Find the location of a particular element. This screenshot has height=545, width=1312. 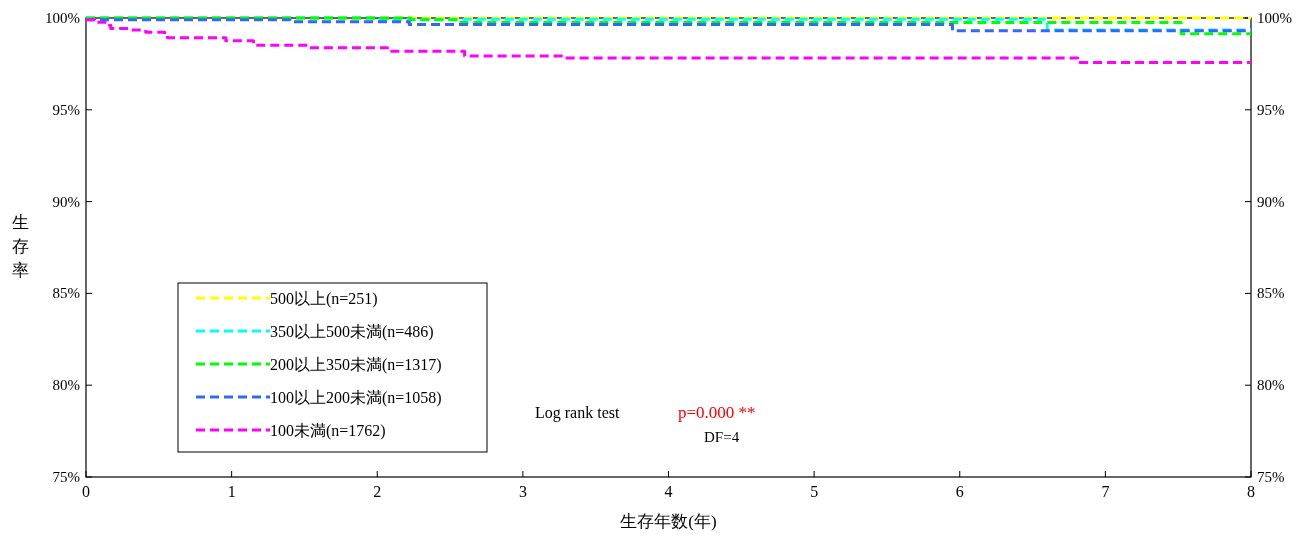

y-tick-label: 90% is located at coordinates (66, 201).